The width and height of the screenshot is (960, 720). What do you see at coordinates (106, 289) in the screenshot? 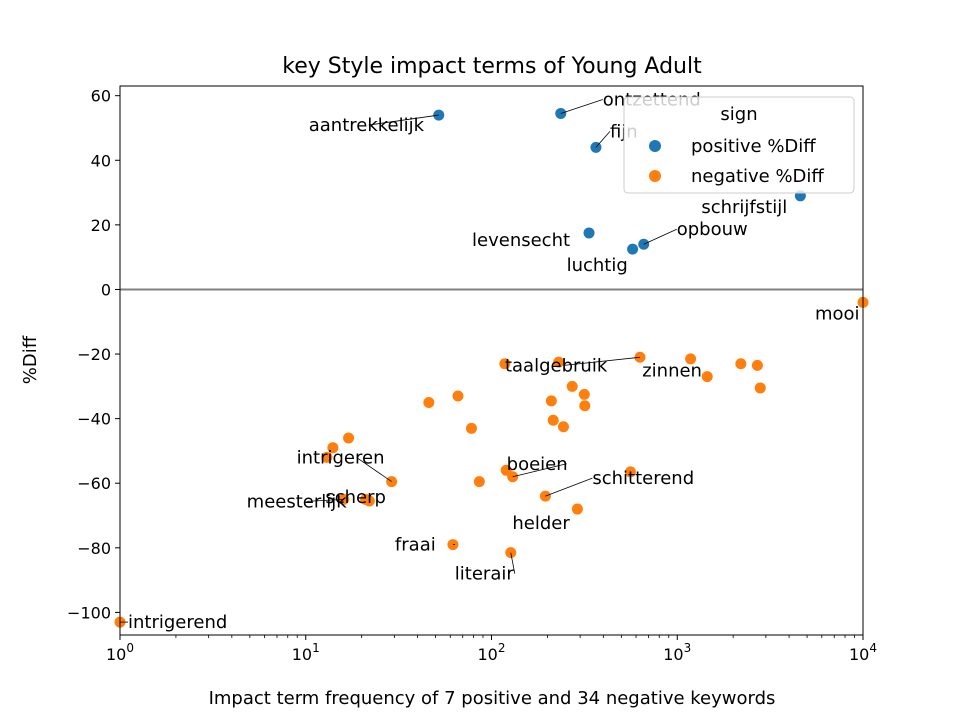
I see `y-tick-label: 0` at bounding box center [106, 289].